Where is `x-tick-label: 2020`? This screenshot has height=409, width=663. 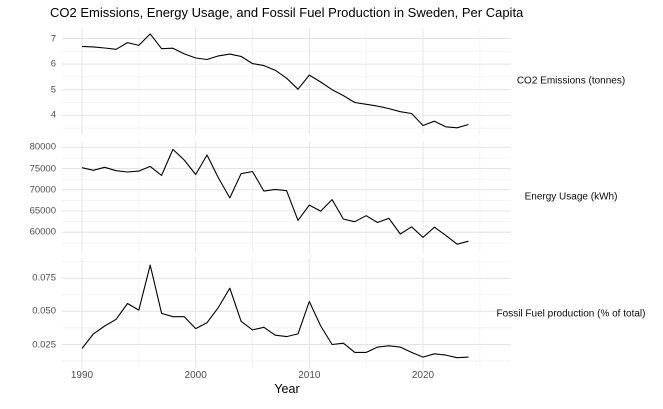
x-tick-label: 2020 is located at coordinates (423, 375).